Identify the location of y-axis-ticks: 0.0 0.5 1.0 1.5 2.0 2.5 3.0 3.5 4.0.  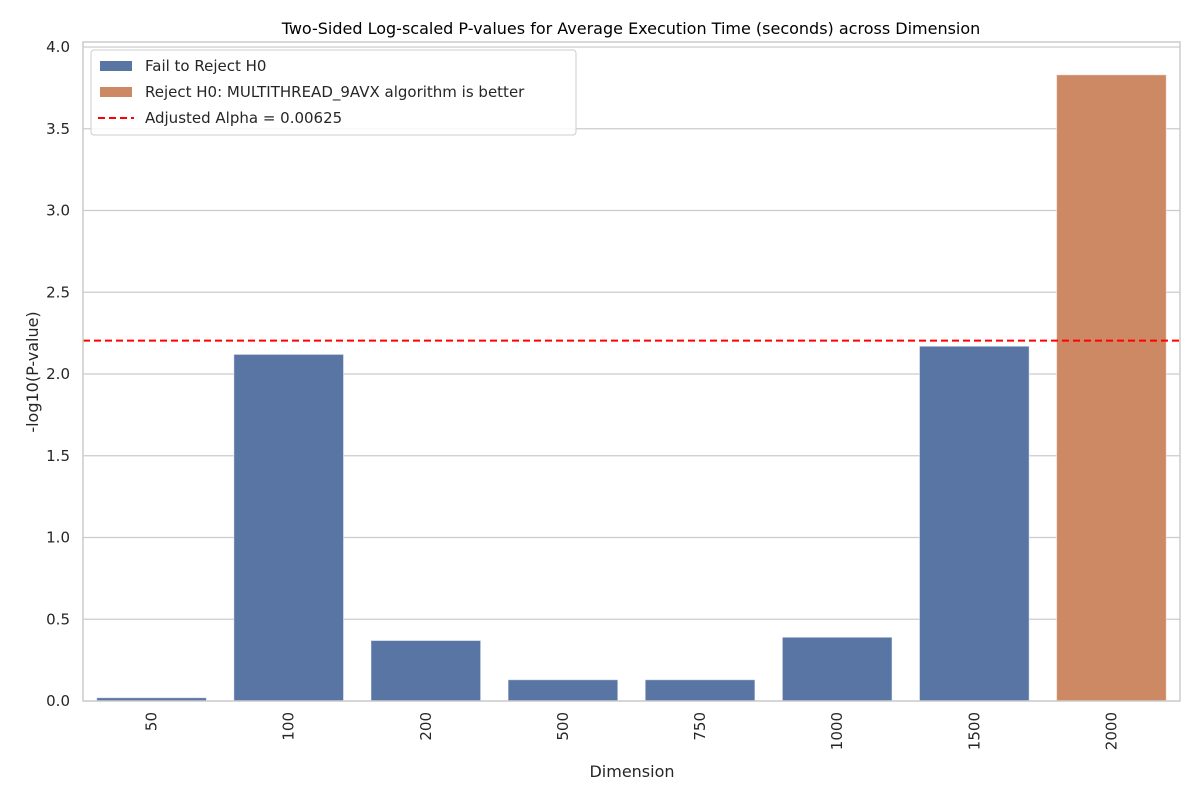
(58, 374).